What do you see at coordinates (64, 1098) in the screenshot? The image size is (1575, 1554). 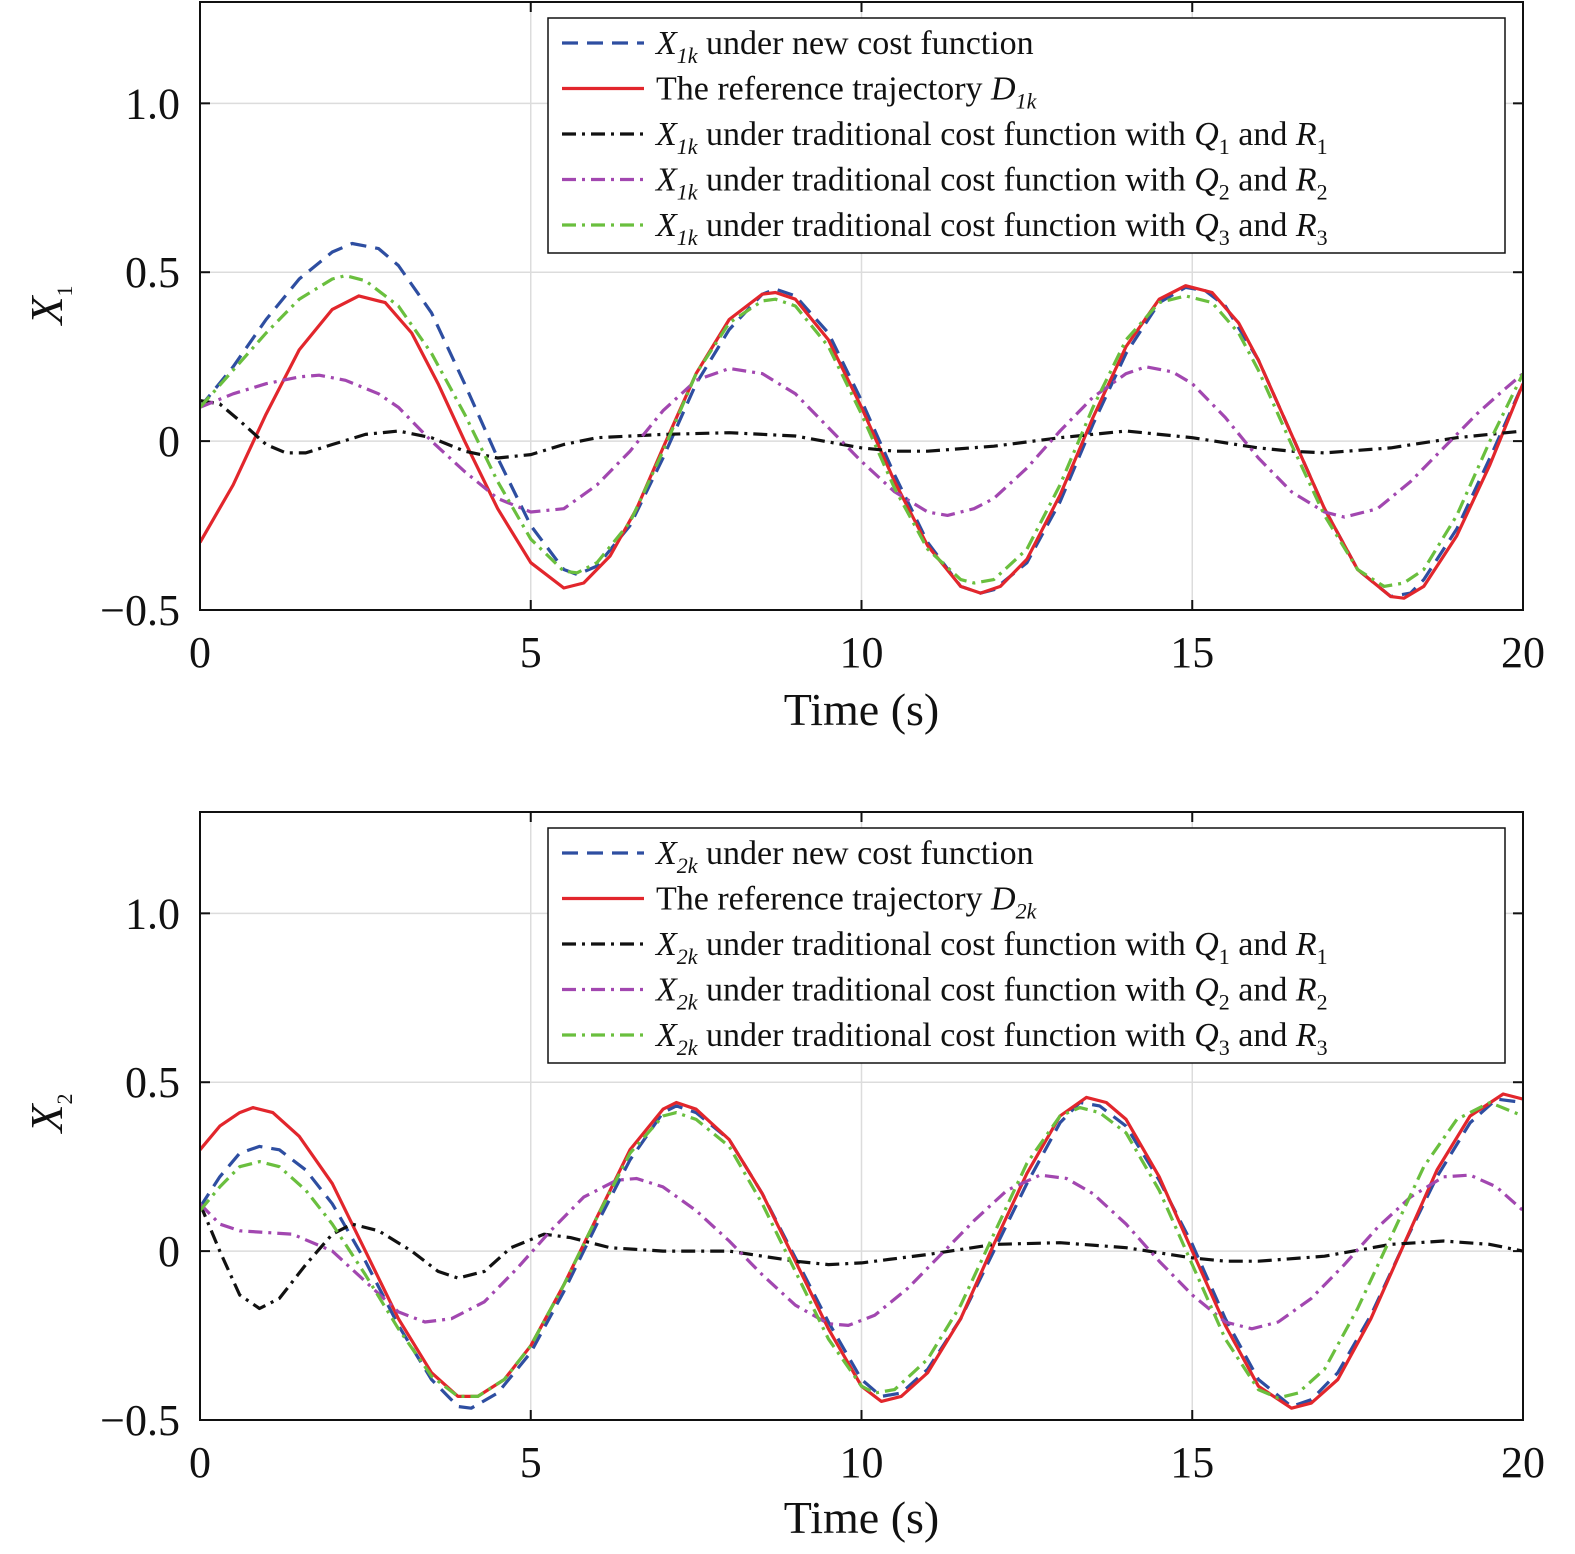 I see `y-axis-title-sub: 2` at bounding box center [64, 1098].